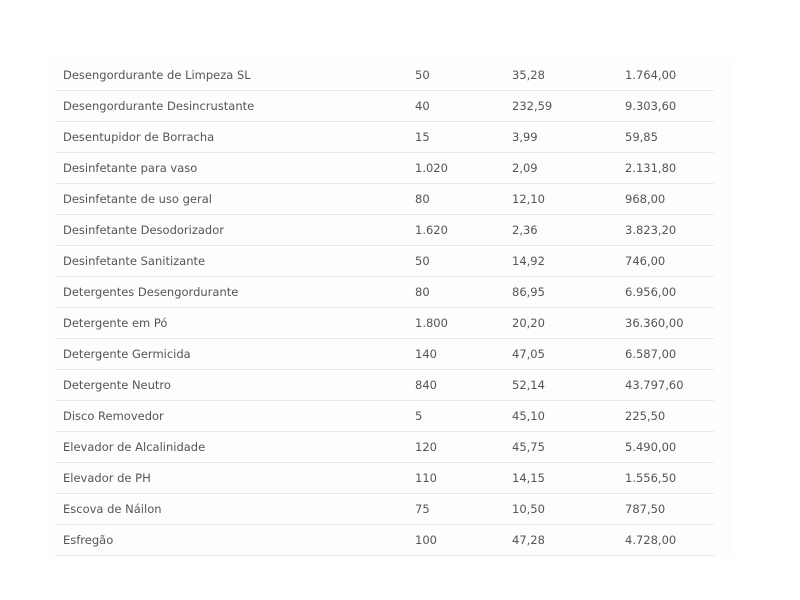  I want to click on table-row: Desentupidor de Borracha 15 3,99 59,85, so click(385, 137).